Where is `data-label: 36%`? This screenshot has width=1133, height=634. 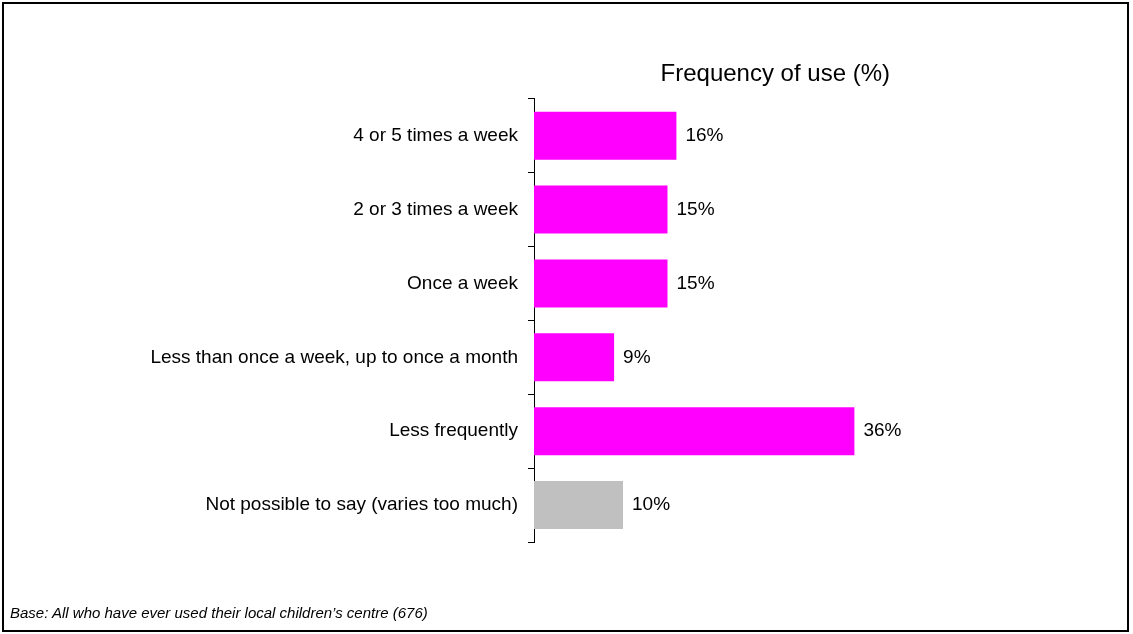
data-label: 36% is located at coordinates (882, 430).